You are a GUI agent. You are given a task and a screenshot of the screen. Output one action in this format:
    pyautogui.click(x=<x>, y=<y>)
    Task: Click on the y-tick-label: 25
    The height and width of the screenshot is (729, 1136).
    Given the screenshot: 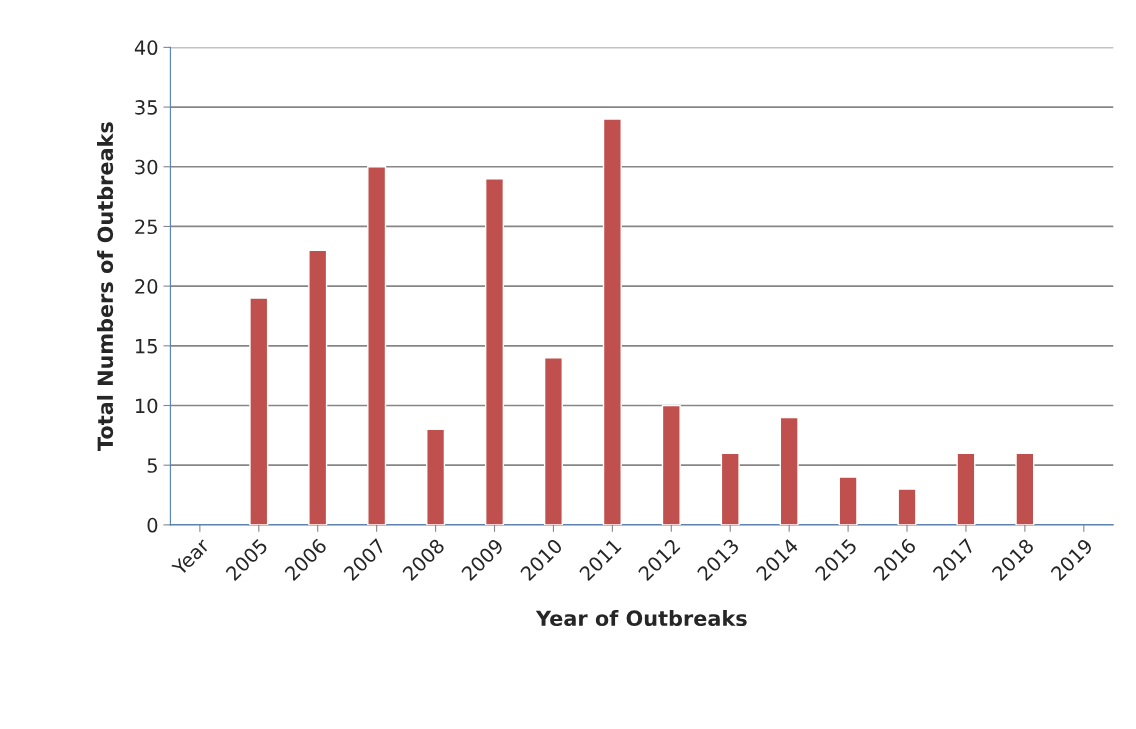 What is the action you would take?
    pyautogui.click(x=146, y=227)
    